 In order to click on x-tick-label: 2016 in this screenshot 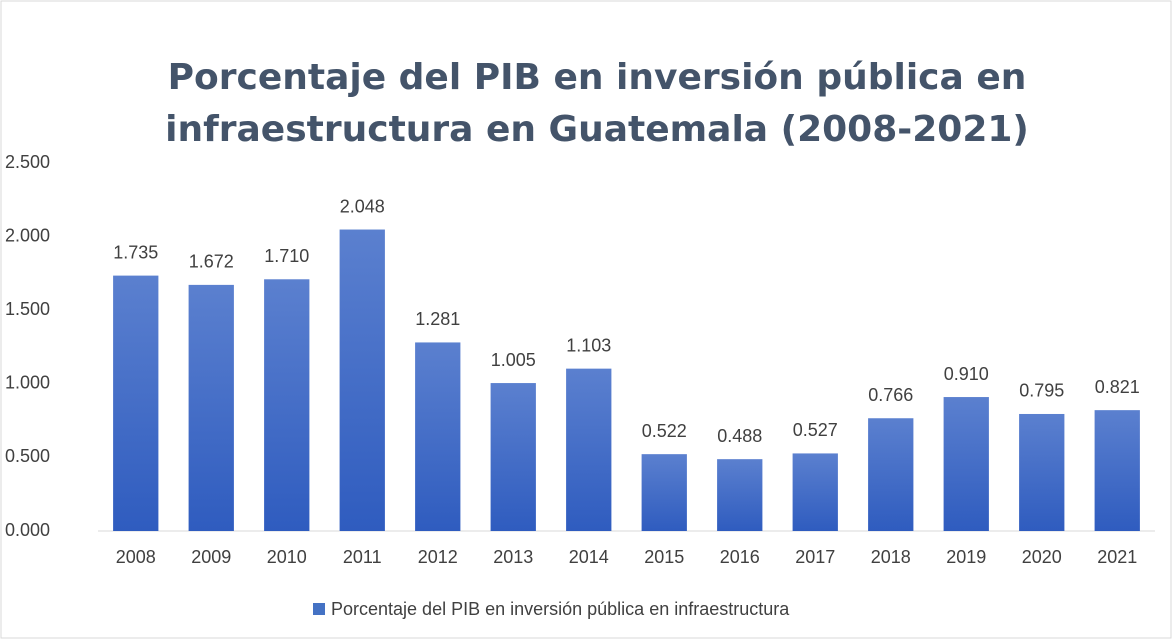, I will do `click(740, 557)`.